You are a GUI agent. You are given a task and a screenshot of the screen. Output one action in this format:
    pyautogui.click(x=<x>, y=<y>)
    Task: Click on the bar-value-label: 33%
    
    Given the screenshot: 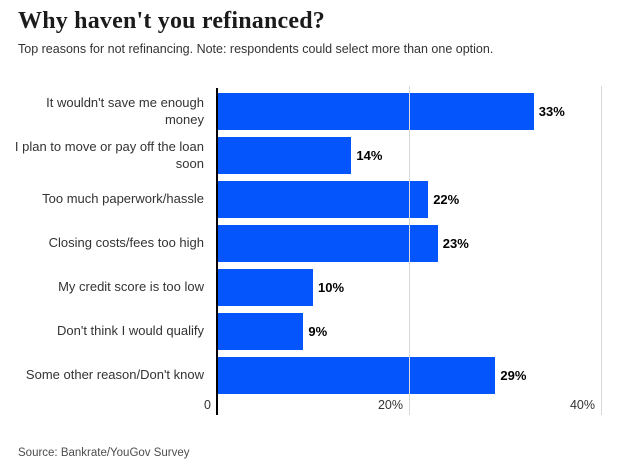 What is the action you would take?
    pyautogui.click(x=551, y=111)
    